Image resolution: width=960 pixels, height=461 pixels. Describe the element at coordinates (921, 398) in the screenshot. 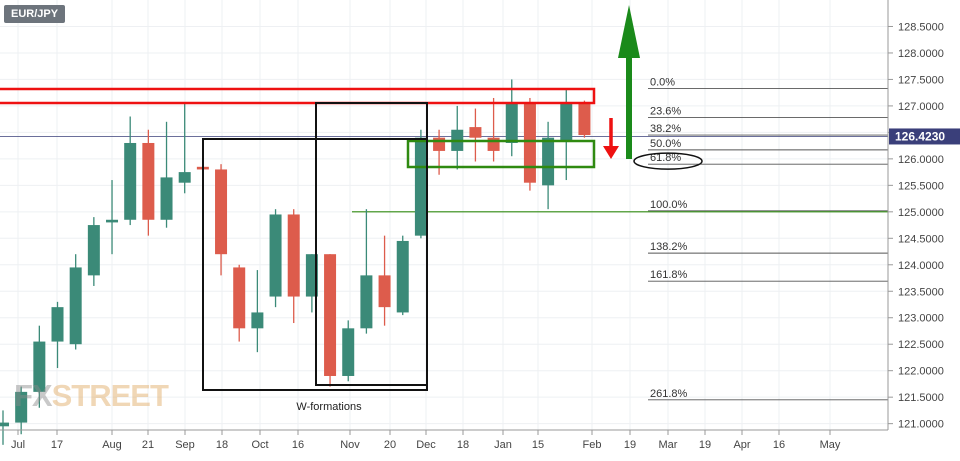

I see `y-tick-label: 121.5000` at that location.